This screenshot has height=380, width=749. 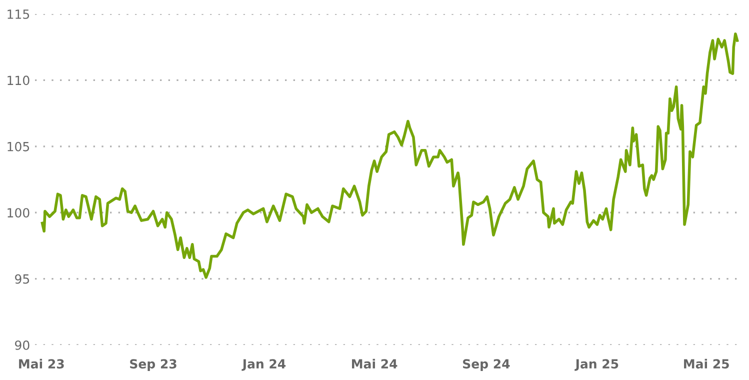 What do you see at coordinates (264, 365) in the screenshot?
I see `x-tick-label: Jan 24` at bounding box center [264, 365].